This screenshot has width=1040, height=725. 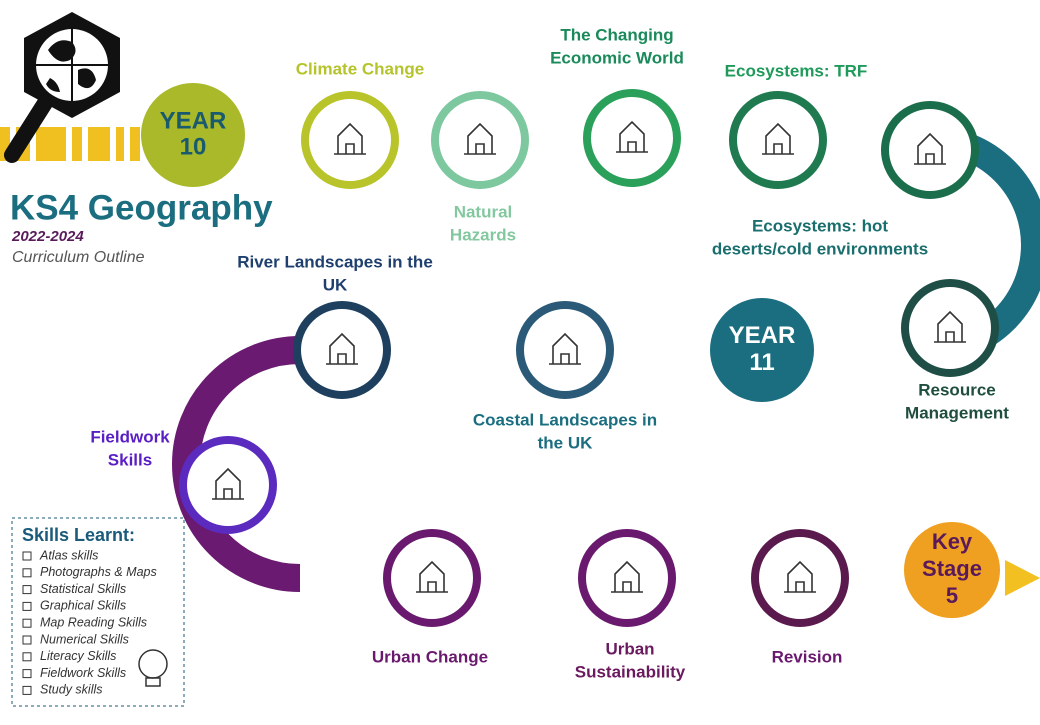 I want to click on label-line: Natural, so click(x=483, y=211).